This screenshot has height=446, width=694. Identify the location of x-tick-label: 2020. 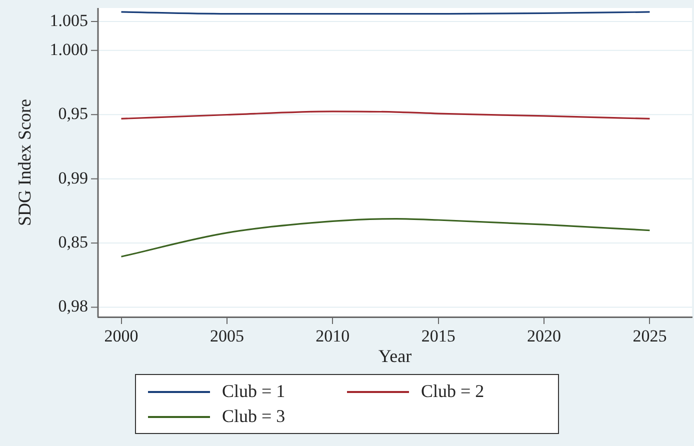
(544, 336).